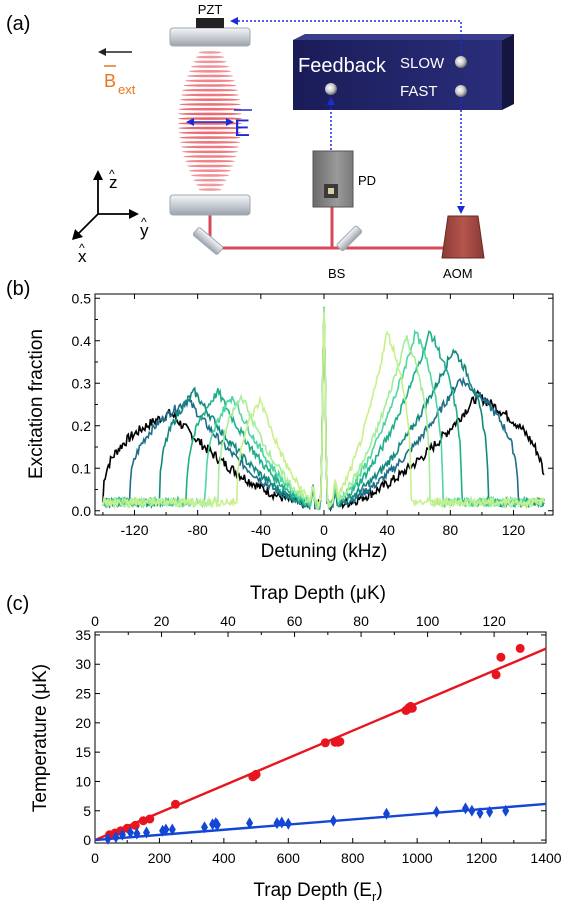  What do you see at coordinates (481, 858) in the screenshot?
I see `panel-c-x-tick-label: 1200` at bounding box center [481, 858].